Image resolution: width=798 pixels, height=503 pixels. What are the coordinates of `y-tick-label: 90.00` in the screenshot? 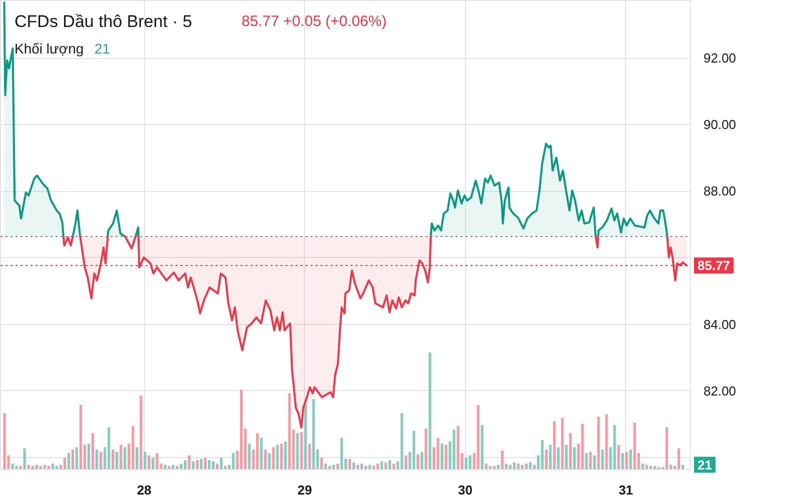 It's located at (720, 124).